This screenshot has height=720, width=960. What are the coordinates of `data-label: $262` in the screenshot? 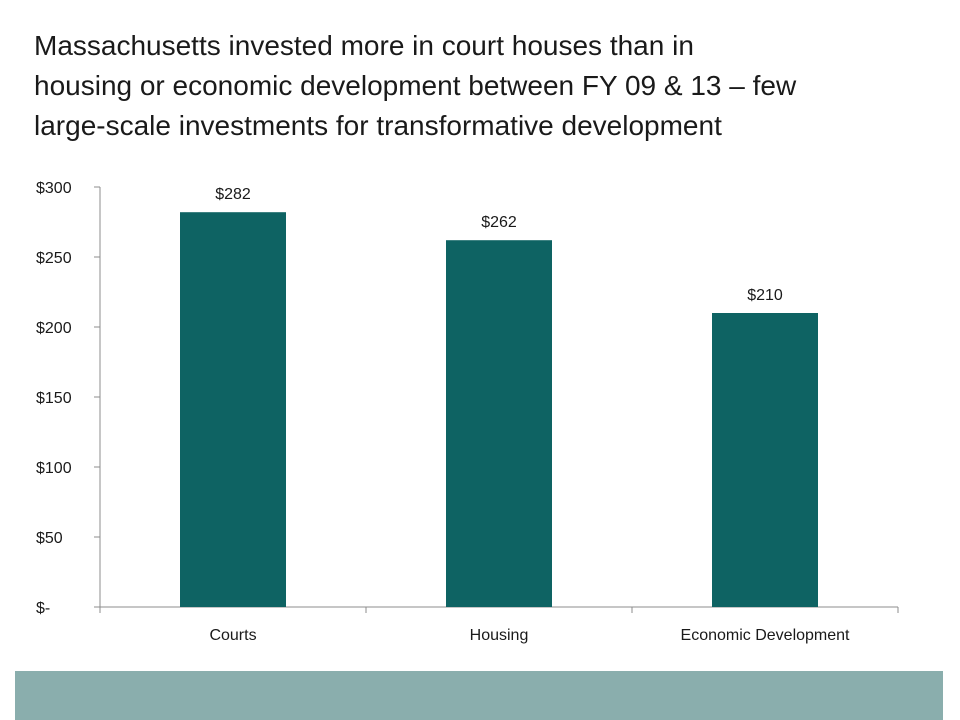 It's located at (499, 222).